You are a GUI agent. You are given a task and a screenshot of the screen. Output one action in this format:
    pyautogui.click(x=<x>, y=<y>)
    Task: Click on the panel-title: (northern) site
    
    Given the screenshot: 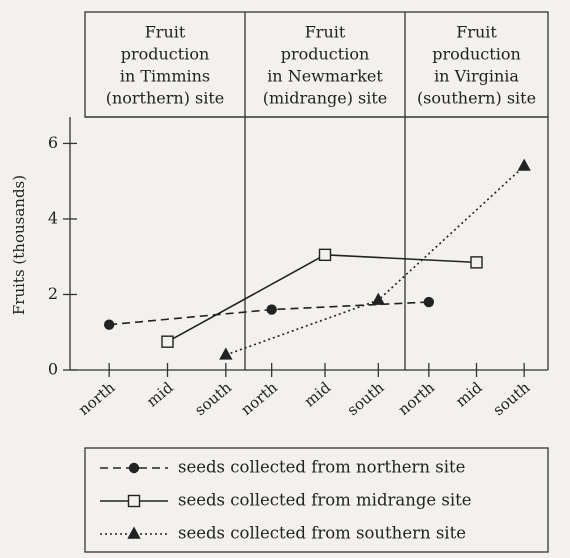 What is the action you would take?
    pyautogui.click(x=165, y=98)
    